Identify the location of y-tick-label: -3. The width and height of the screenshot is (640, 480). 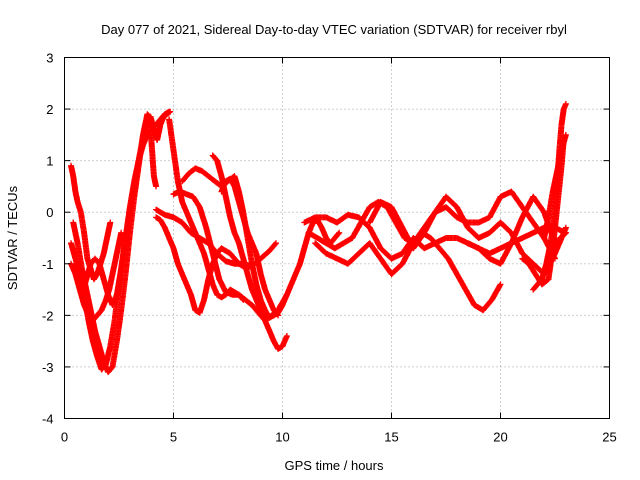
(48, 367).